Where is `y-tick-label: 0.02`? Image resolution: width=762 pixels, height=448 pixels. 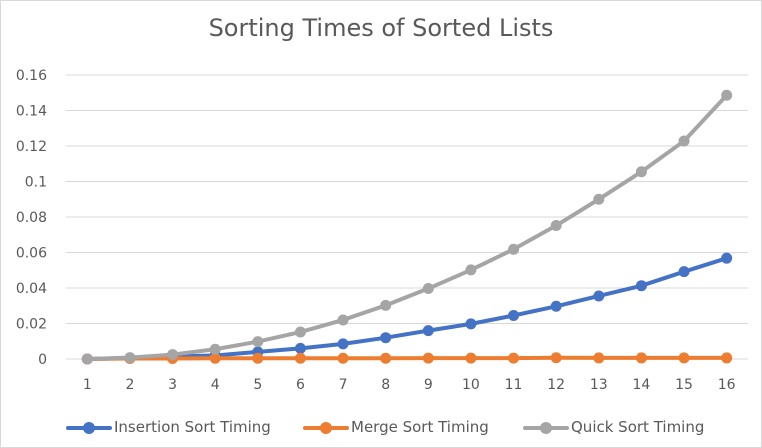
y-tick-label: 0.02 is located at coordinates (31, 325).